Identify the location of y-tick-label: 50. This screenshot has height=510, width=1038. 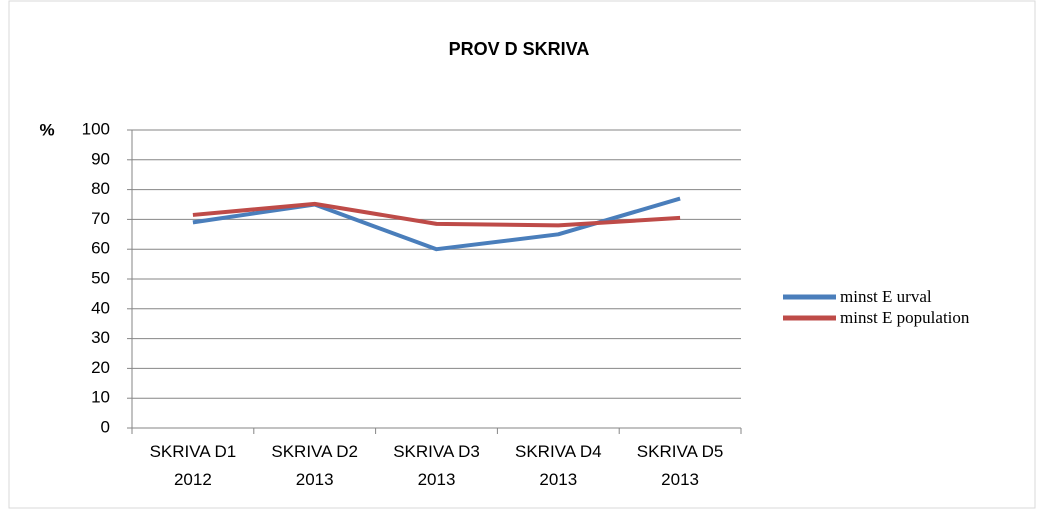
(100, 277).